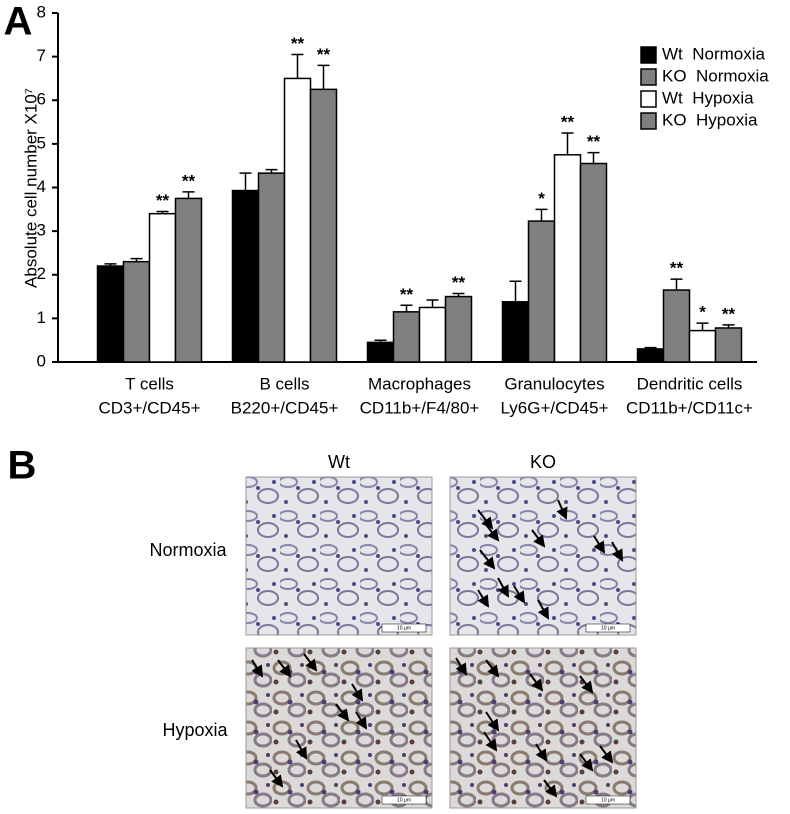 The image size is (790, 814). Describe the element at coordinates (41, 55) in the screenshot. I see `y-tick-label: 7` at that location.